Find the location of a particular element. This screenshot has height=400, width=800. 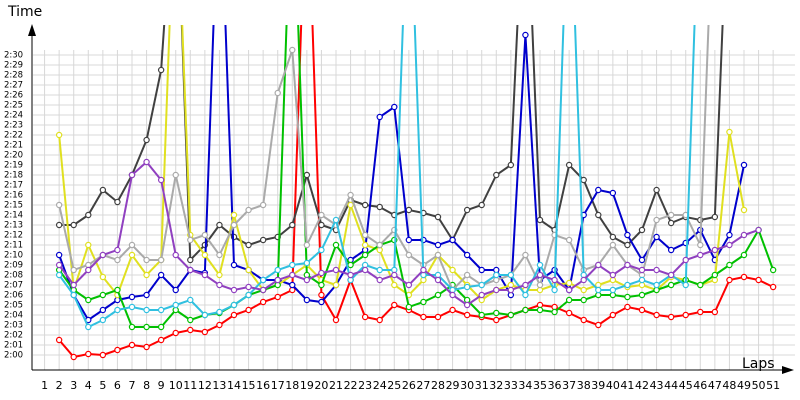

x-tick-label: 1 is located at coordinates (44, 385).